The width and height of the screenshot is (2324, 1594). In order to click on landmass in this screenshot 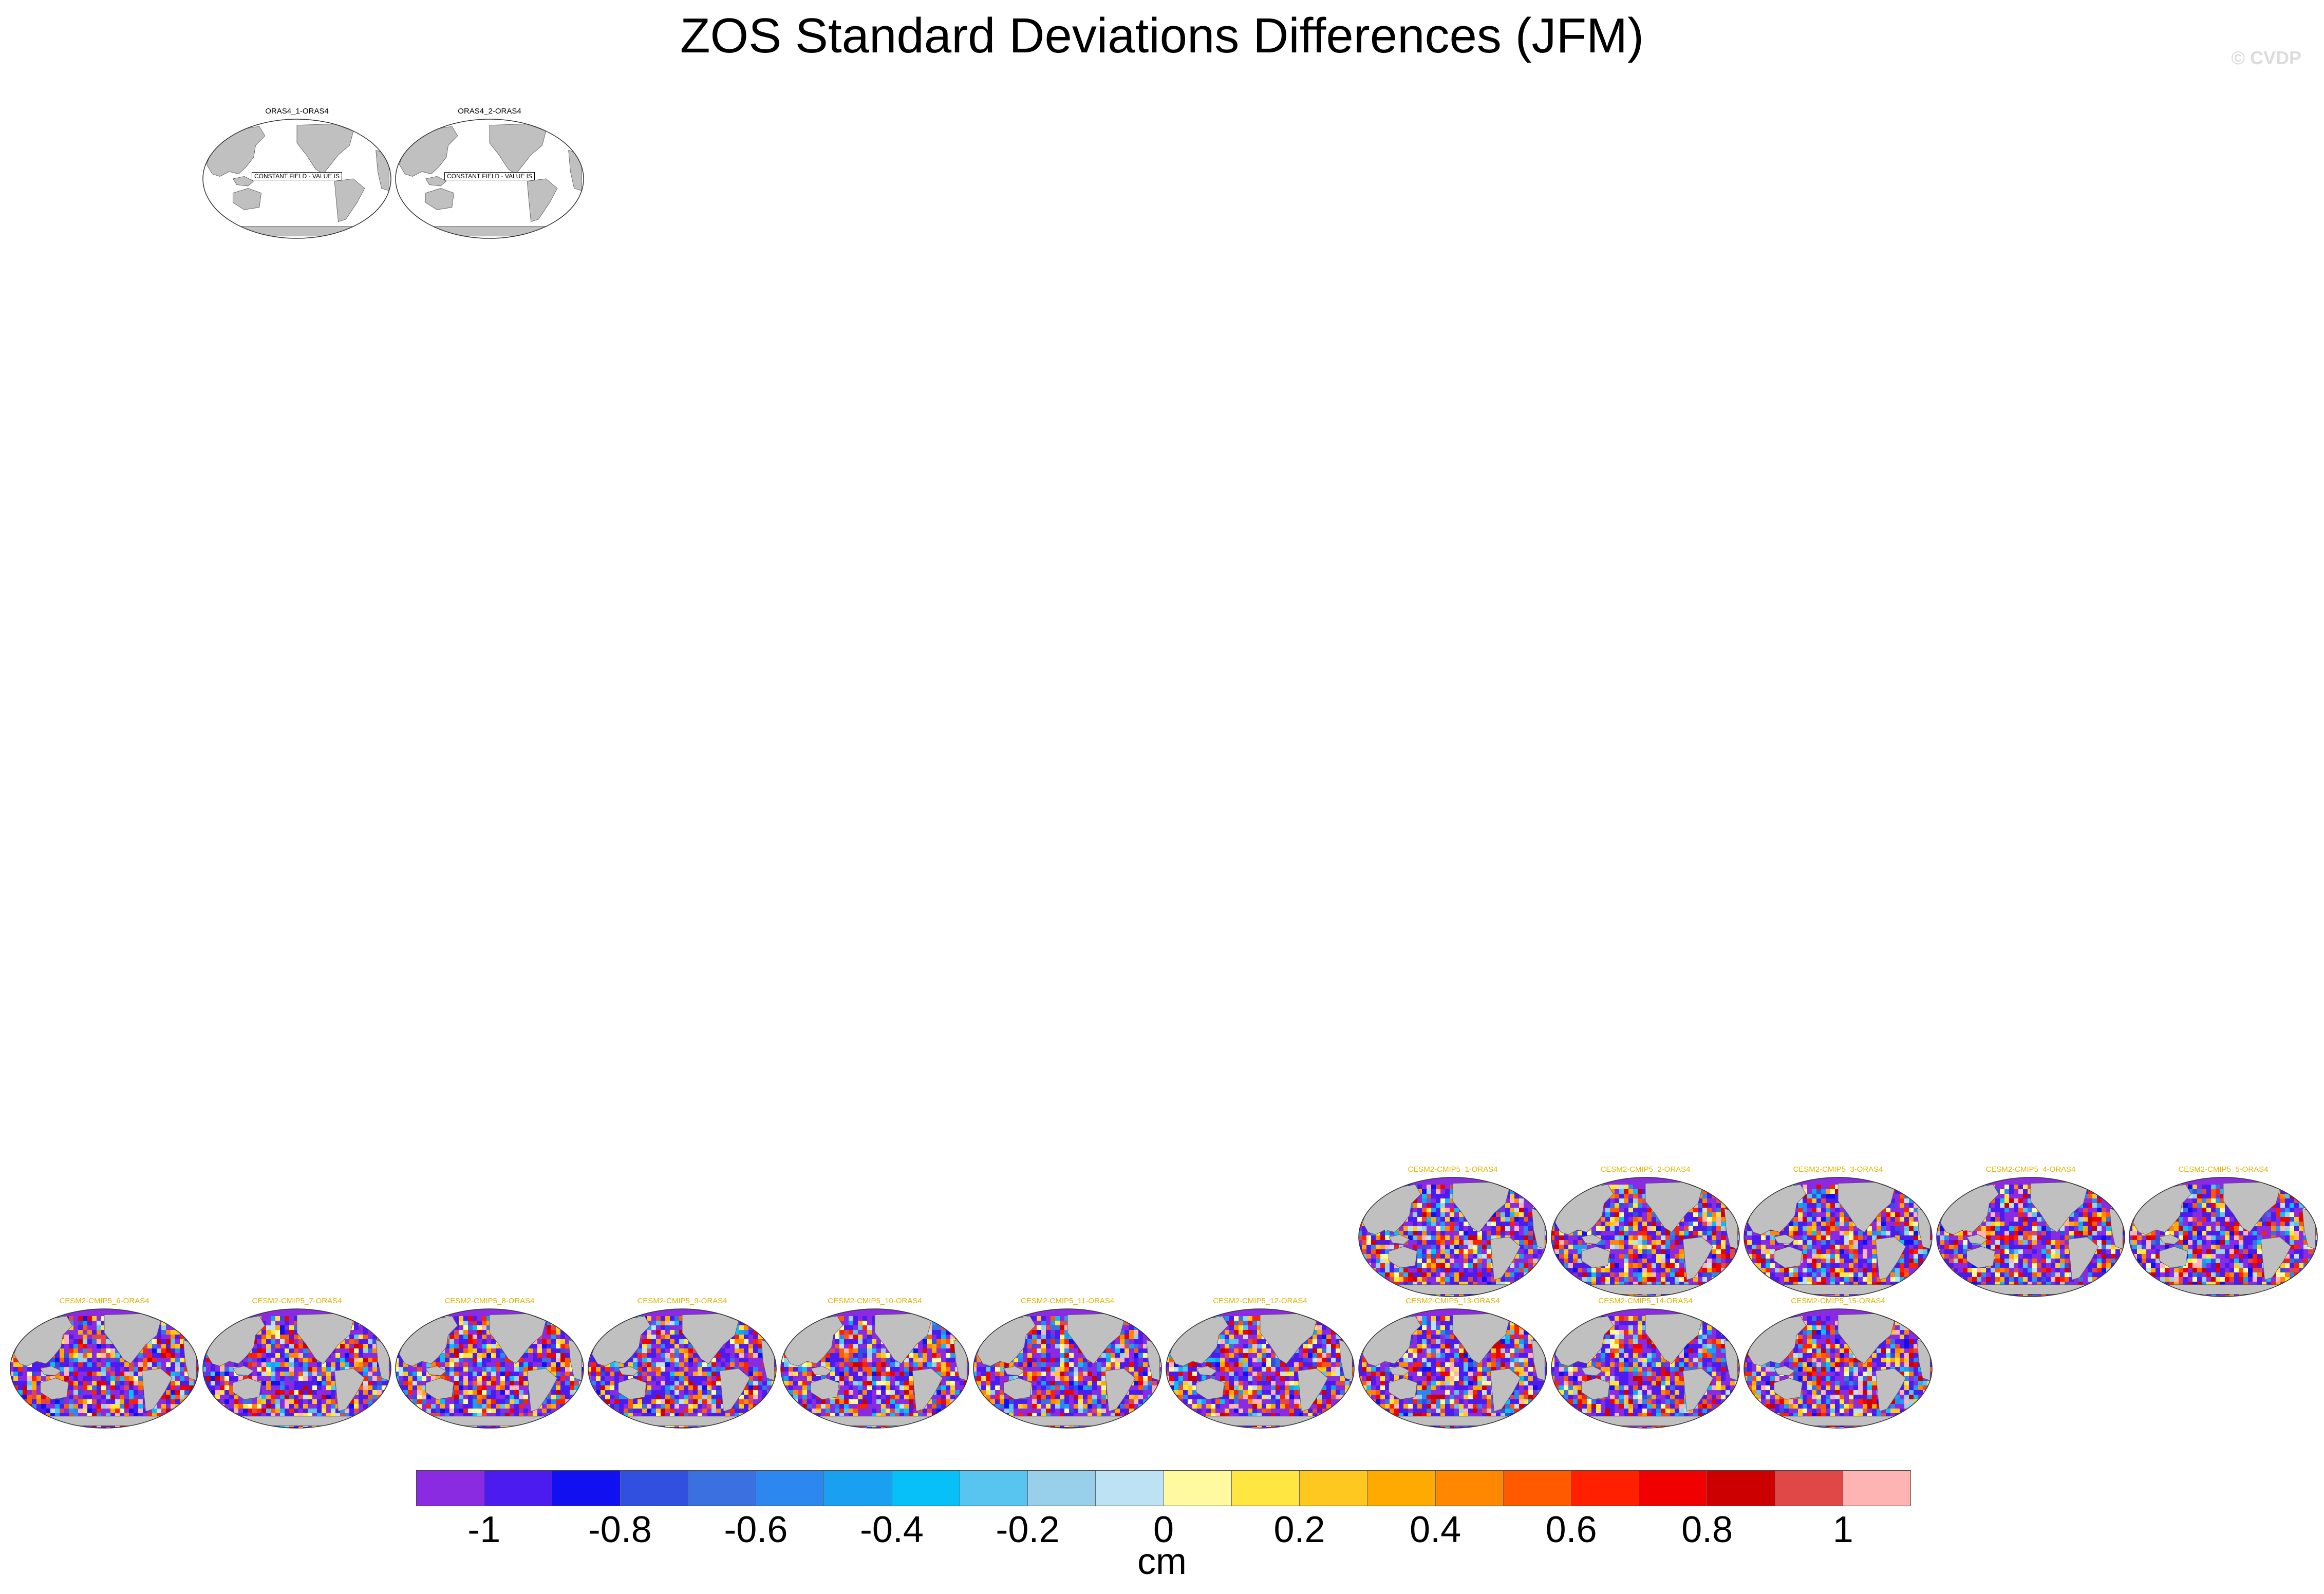, I will do `click(1902, 1184)`.